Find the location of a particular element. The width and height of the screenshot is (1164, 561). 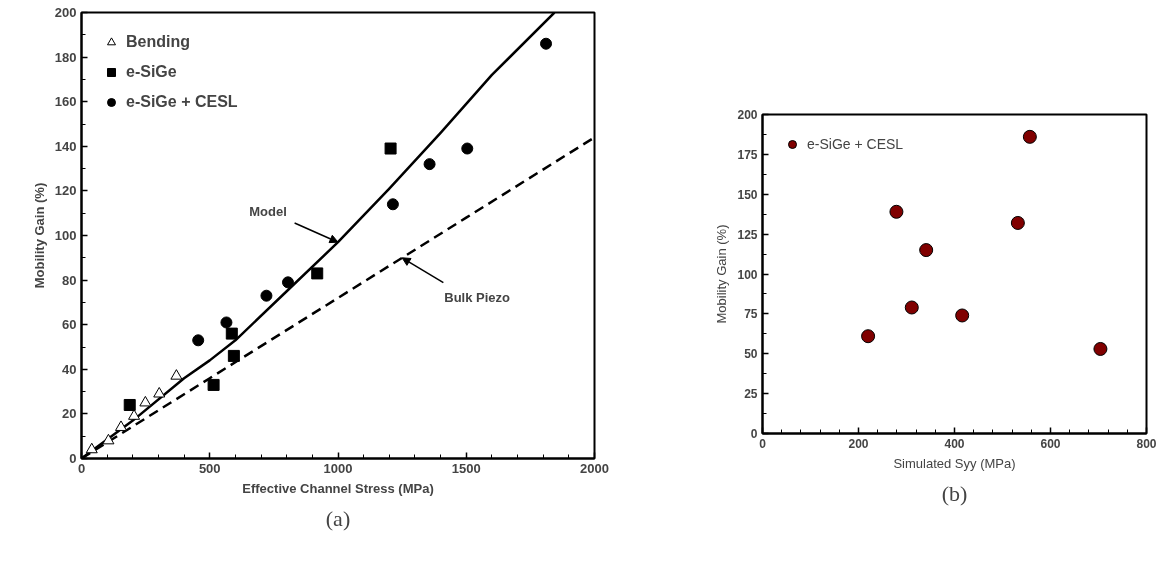

annotation: Model is located at coordinates (268, 211).